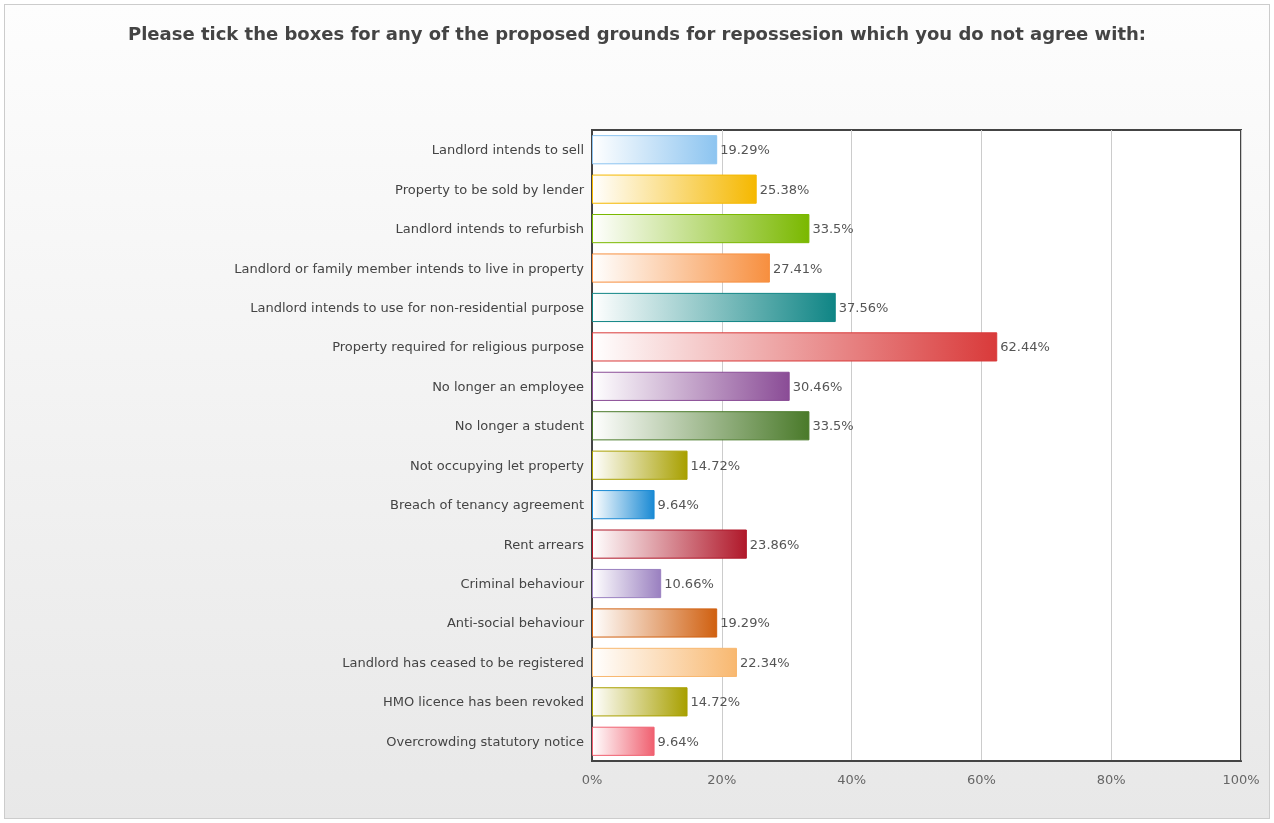 The width and height of the screenshot is (1274, 823). What do you see at coordinates (458, 347) in the screenshot?
I see `y-tick-label: Property required for religious purpose` at bounding box center [458, 347].